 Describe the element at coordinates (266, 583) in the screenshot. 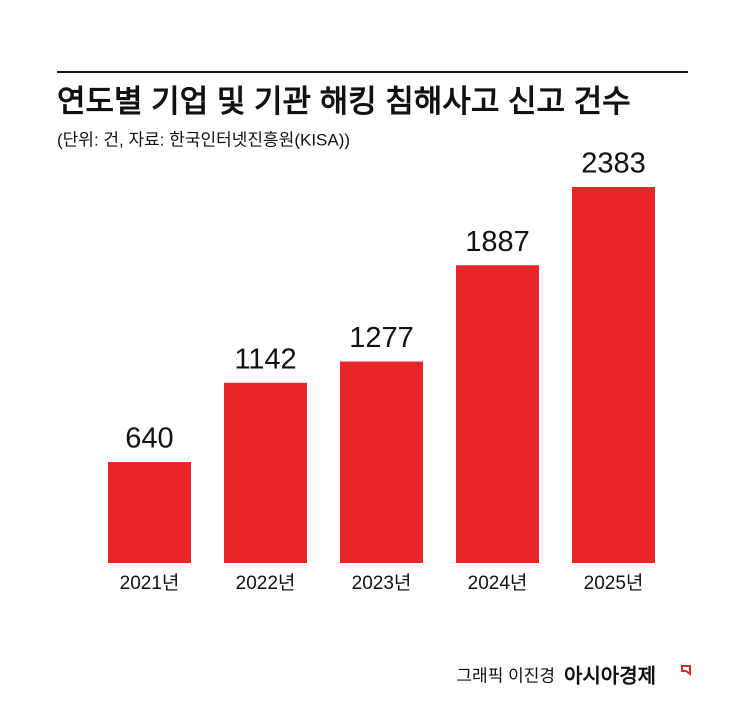

I see `x-tick-label: 2022년` at that location.